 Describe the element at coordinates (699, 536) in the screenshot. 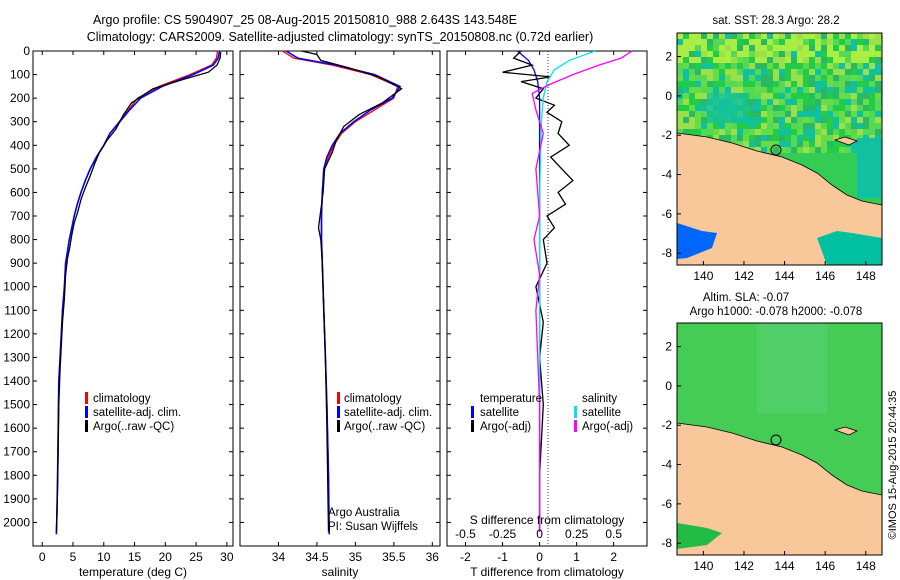

I see `sla-ocean-south` at that location.